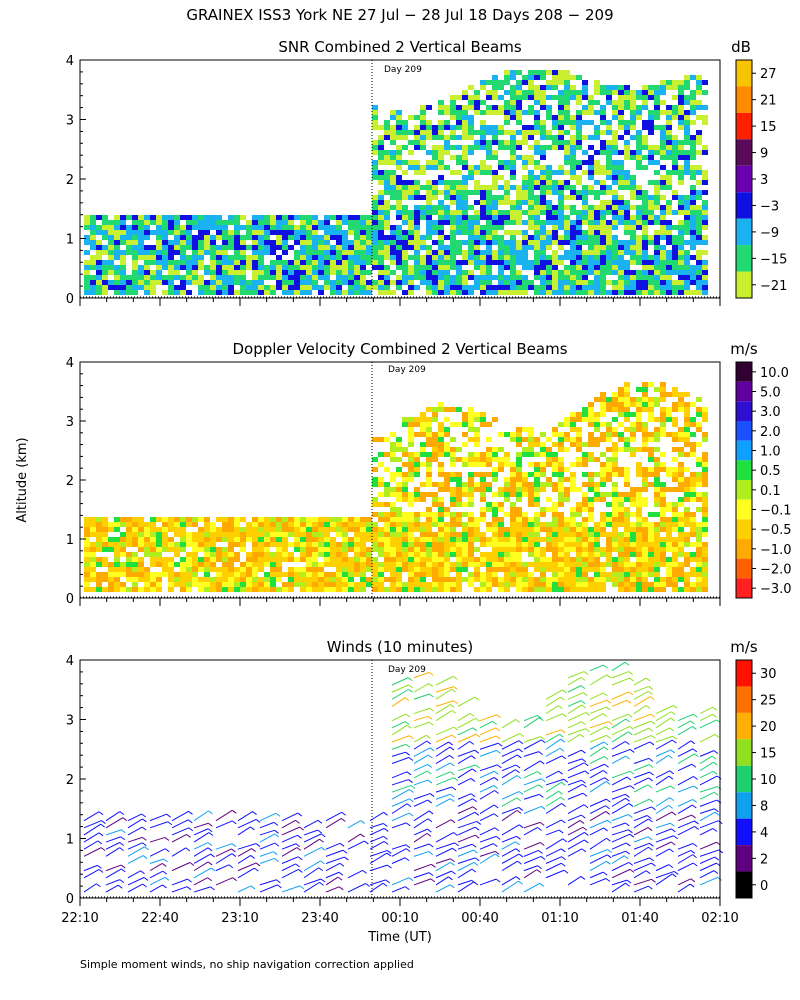 The height and width of the screenshot is (1000, 800). What do you see at coordinates (213, 869) in the screenshot?
I see `wind-barb-feather` at bounding box center [213, 869].